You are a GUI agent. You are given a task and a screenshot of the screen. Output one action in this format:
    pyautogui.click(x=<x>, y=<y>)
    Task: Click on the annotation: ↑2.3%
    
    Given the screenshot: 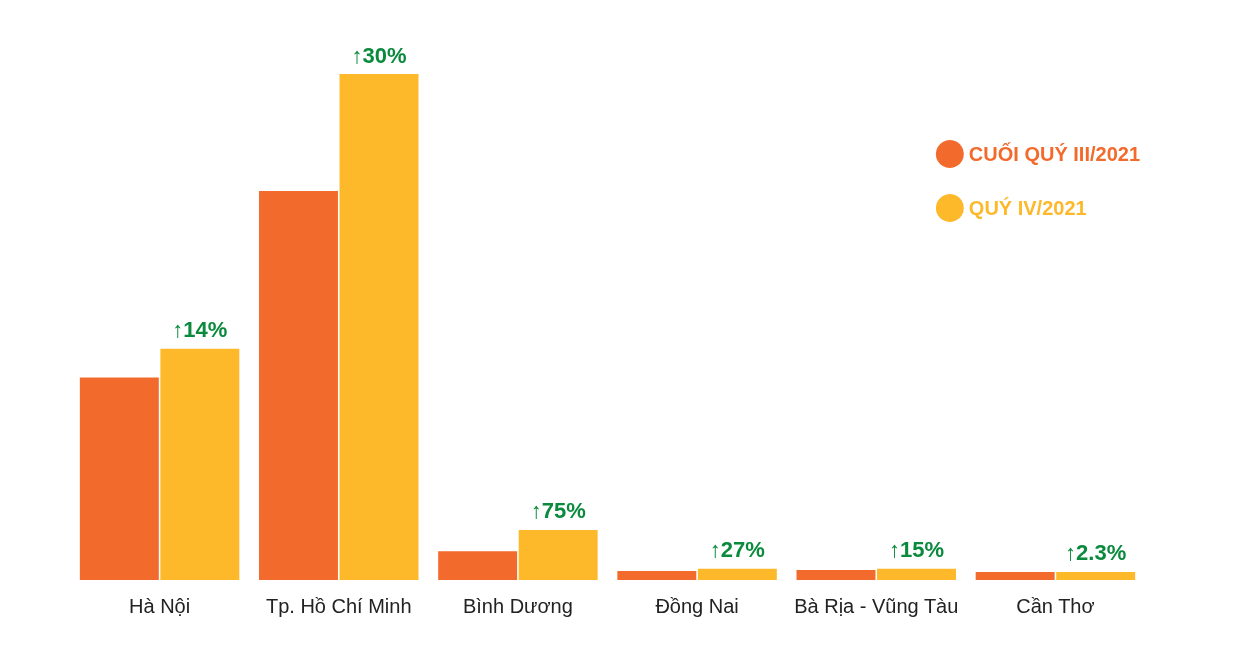 What is the action you would take?
    pyautogui.click(x=1096, y=553)
    